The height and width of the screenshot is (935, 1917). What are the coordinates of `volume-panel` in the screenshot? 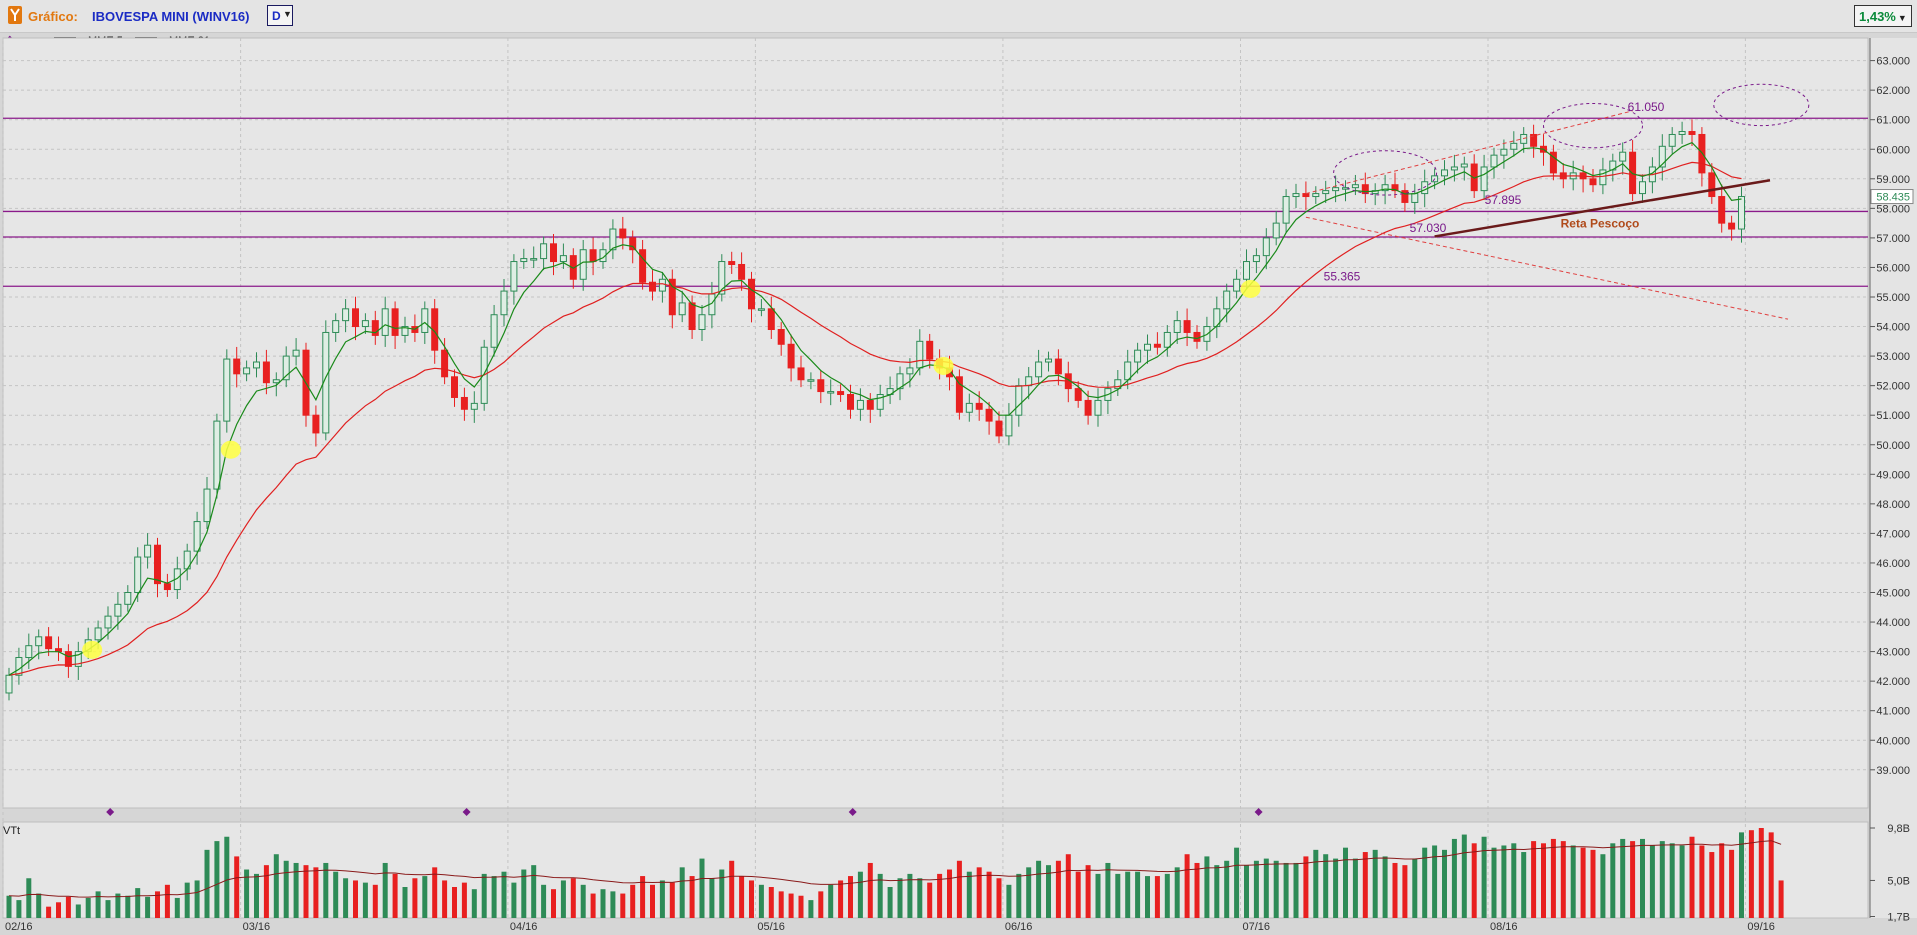 It's located at (935, 870).